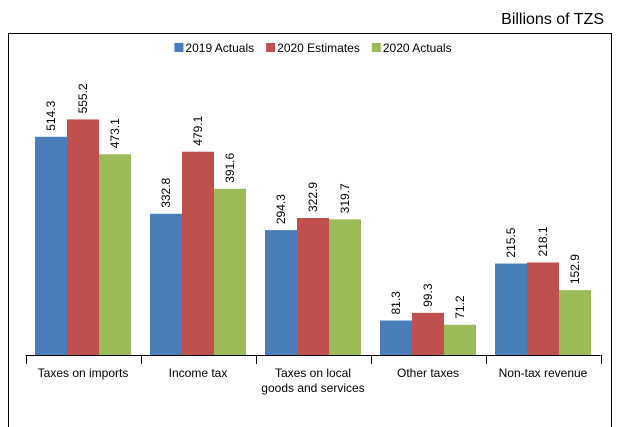 Image resolution: width=620 pixels, height=427 pixels. Describe the element at coordinates (219, 48) in the screenshot. I see `legend-label: 2019 Actuals` at that location.